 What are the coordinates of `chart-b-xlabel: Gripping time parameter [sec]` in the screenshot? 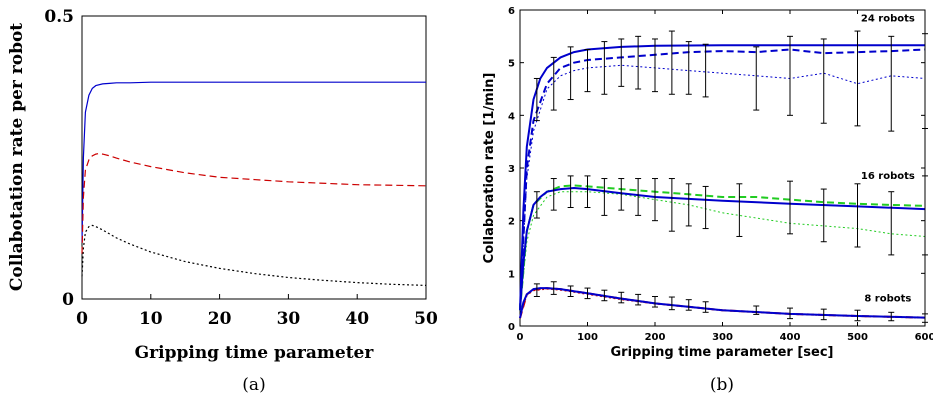 It's located at (722, 352).